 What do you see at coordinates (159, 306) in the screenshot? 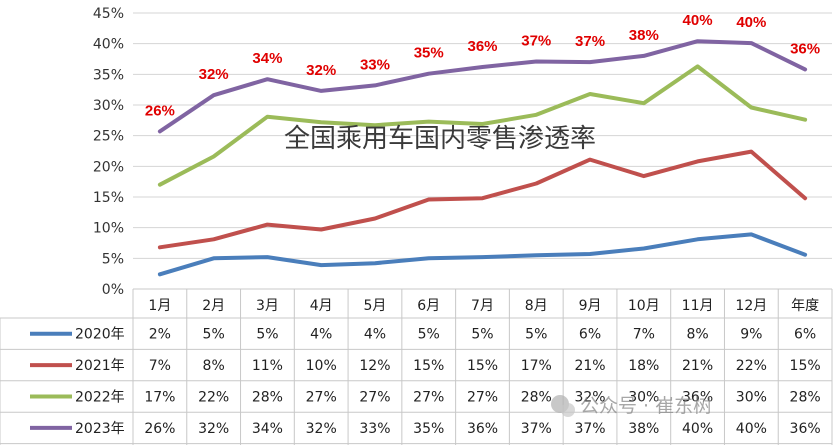
I see `x-tick-label: 1月` at bounding box center [159, 306].